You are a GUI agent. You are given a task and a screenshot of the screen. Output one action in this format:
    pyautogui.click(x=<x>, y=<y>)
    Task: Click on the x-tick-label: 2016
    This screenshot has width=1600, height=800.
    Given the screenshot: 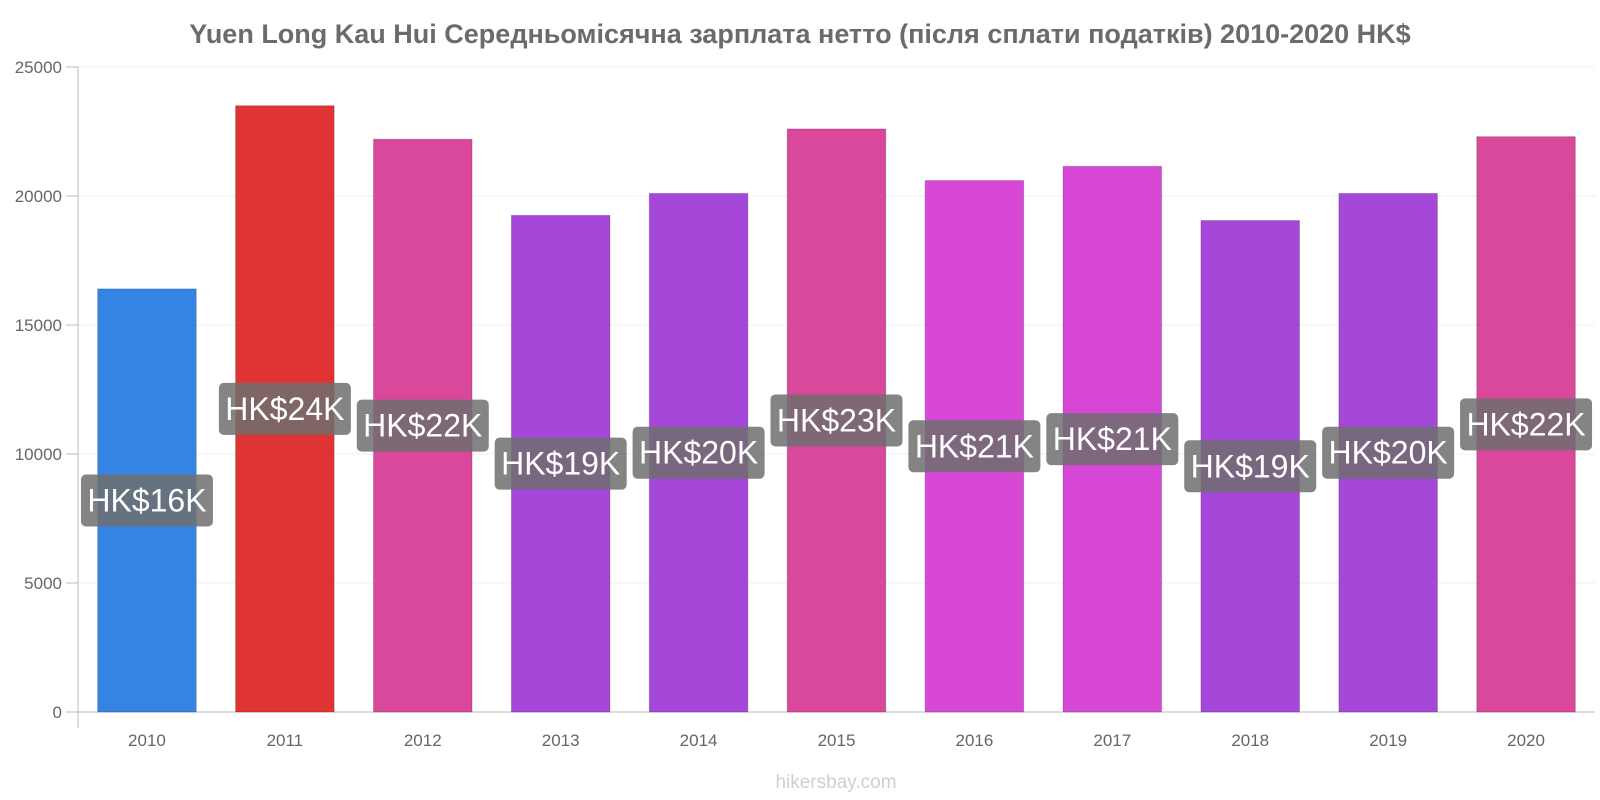 What is the action you would take?
    pyautogui.click(x=974, y=740)
    